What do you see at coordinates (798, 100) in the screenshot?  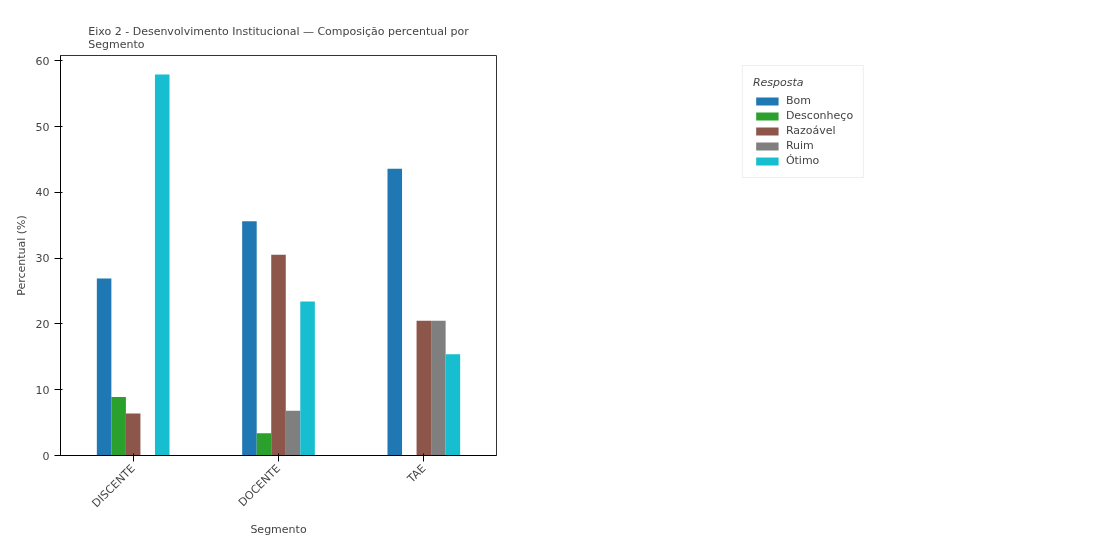 I see `legend-label: Bom` at bounding box center [798, 100].